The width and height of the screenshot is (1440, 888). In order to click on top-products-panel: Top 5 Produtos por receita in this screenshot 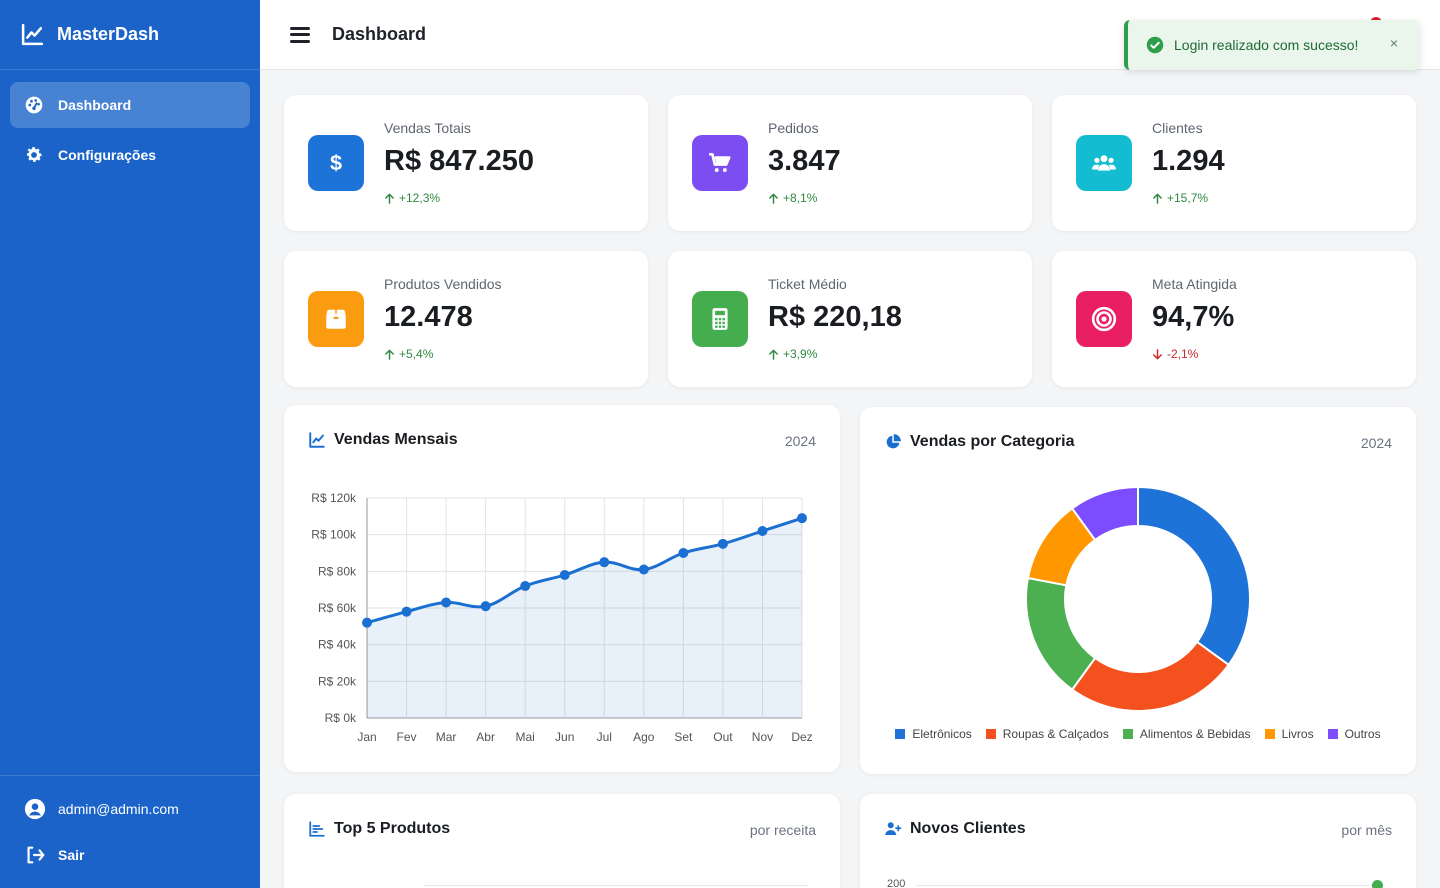, I will do `click(562, 841)`.